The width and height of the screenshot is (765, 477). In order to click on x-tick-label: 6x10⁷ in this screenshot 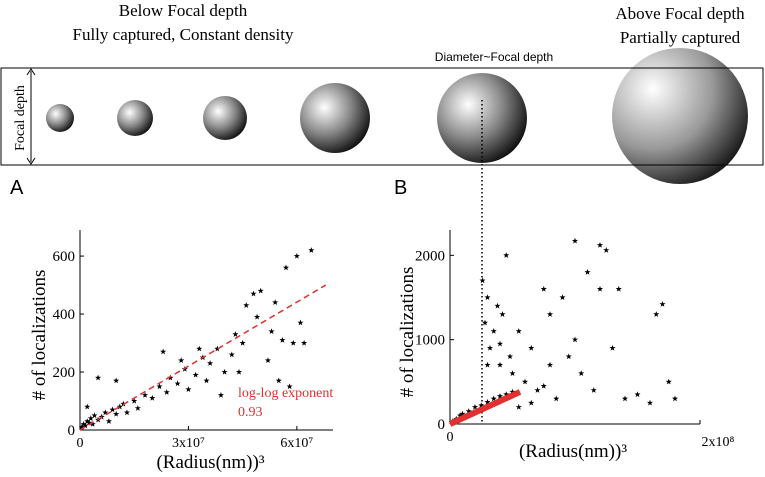, I will do `click(296, 443)`.